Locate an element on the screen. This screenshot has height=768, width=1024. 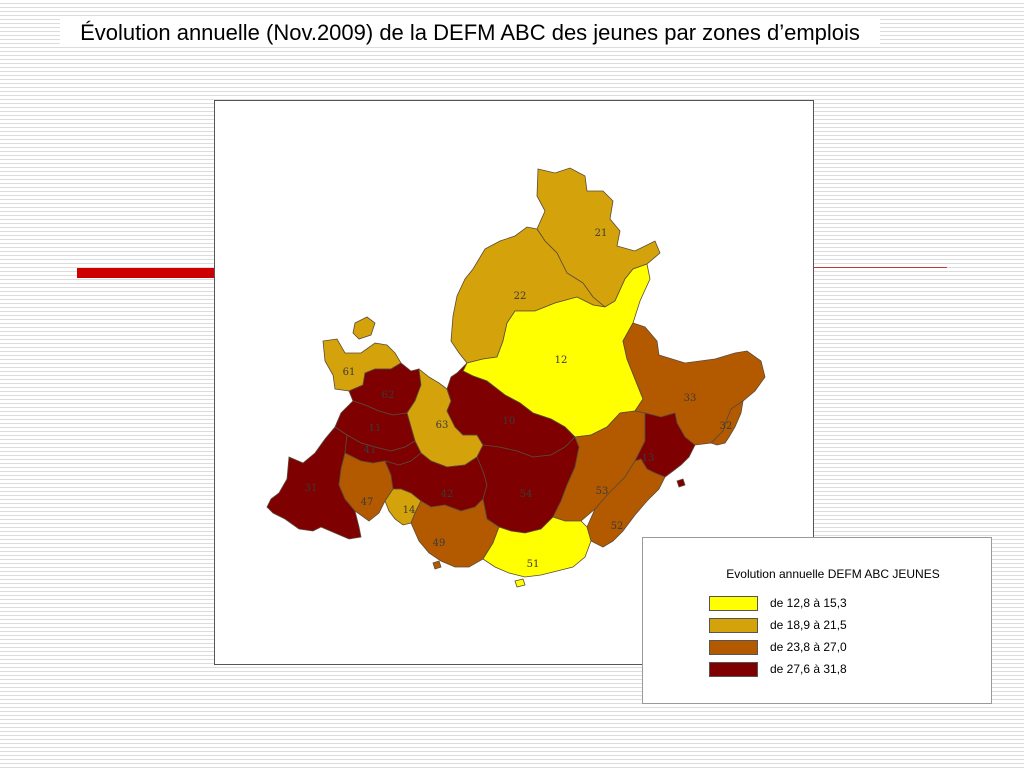
legend-label-2: de 18,9 à 21,5 is located at coordinates (808, 625).